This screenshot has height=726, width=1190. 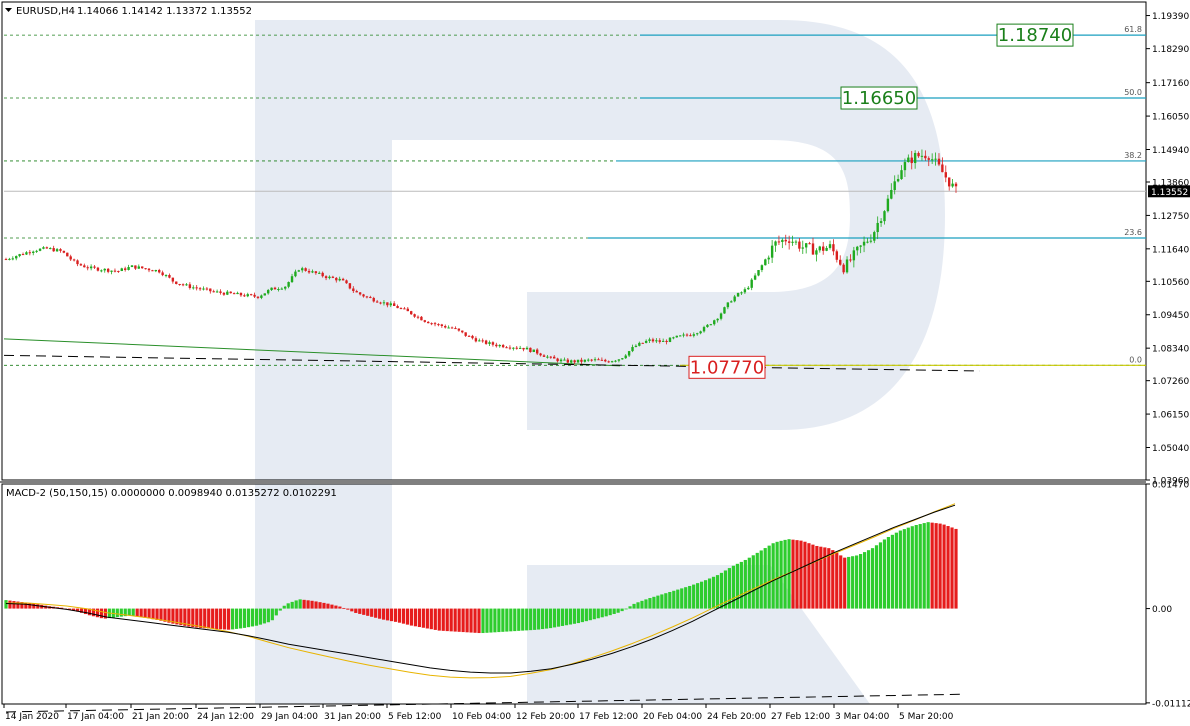 What do you see at coordinates (1170, 283) in the screenshot?
I see `price-tick-label: 1.10560` at bounding box center [1170, 283].